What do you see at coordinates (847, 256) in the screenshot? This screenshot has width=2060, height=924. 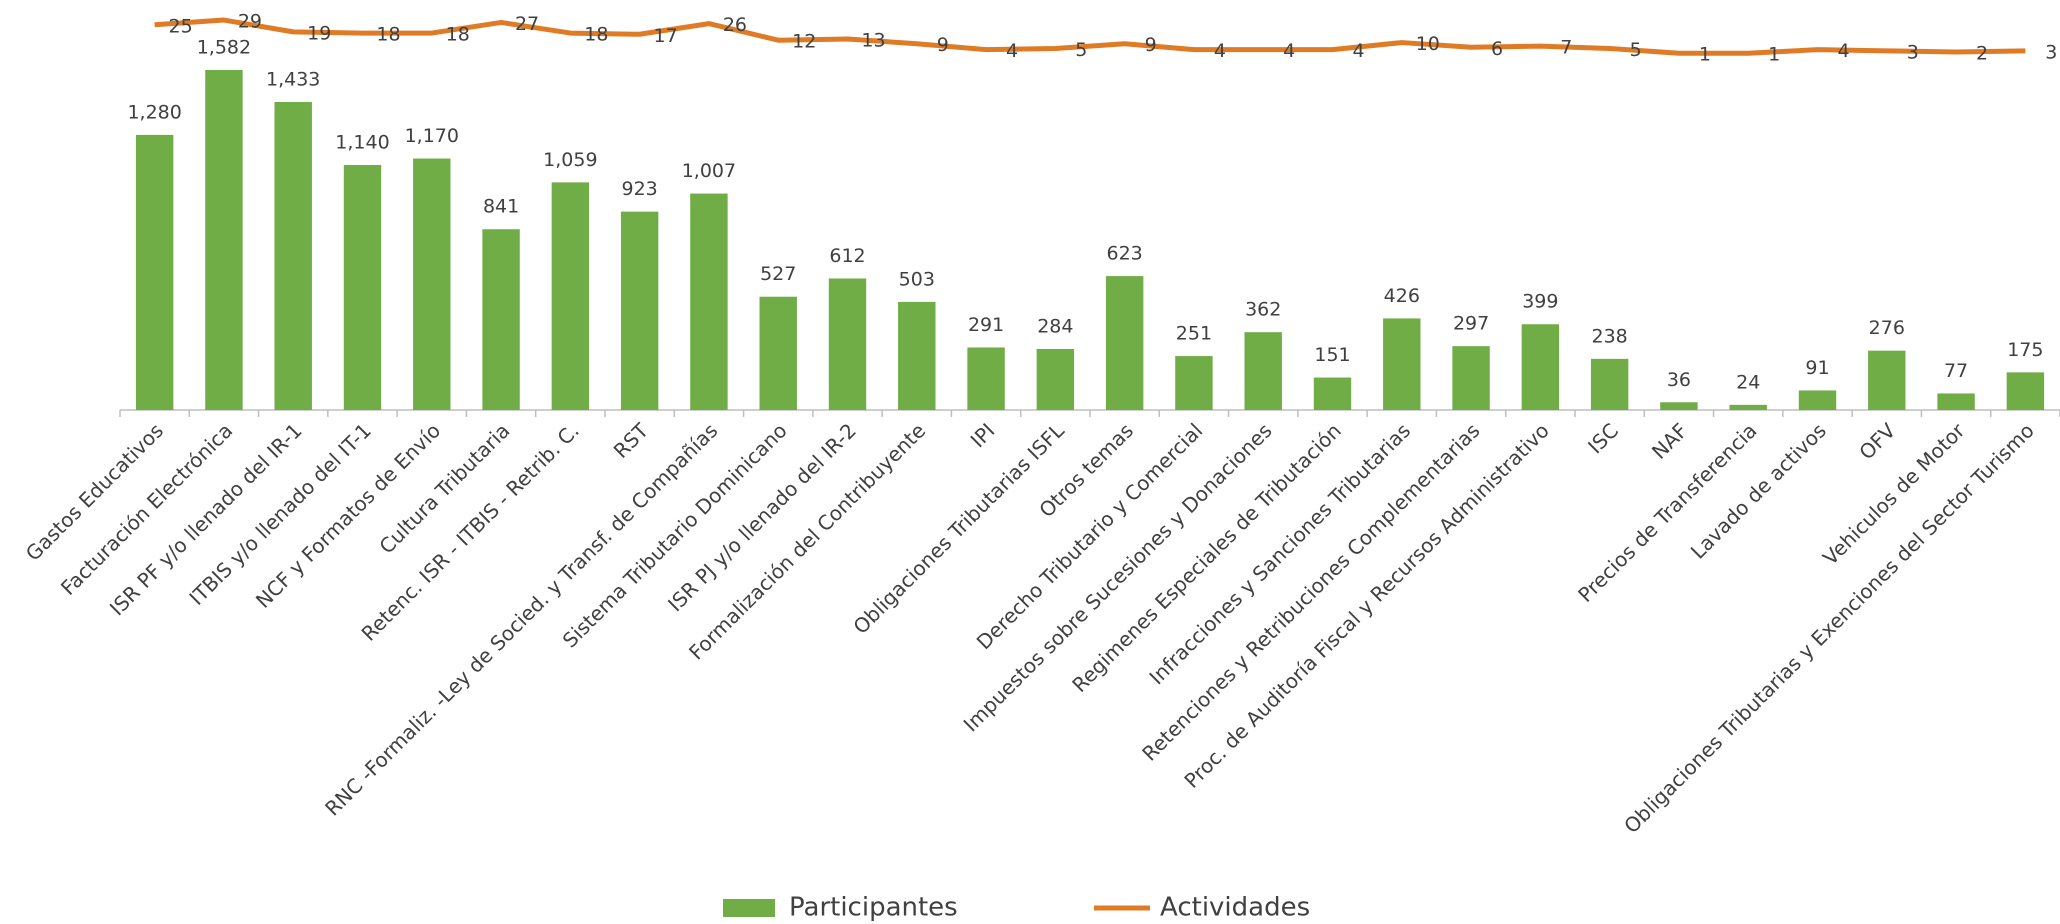 I see `bar-value-label: 612` at bounding box center [847, 256].